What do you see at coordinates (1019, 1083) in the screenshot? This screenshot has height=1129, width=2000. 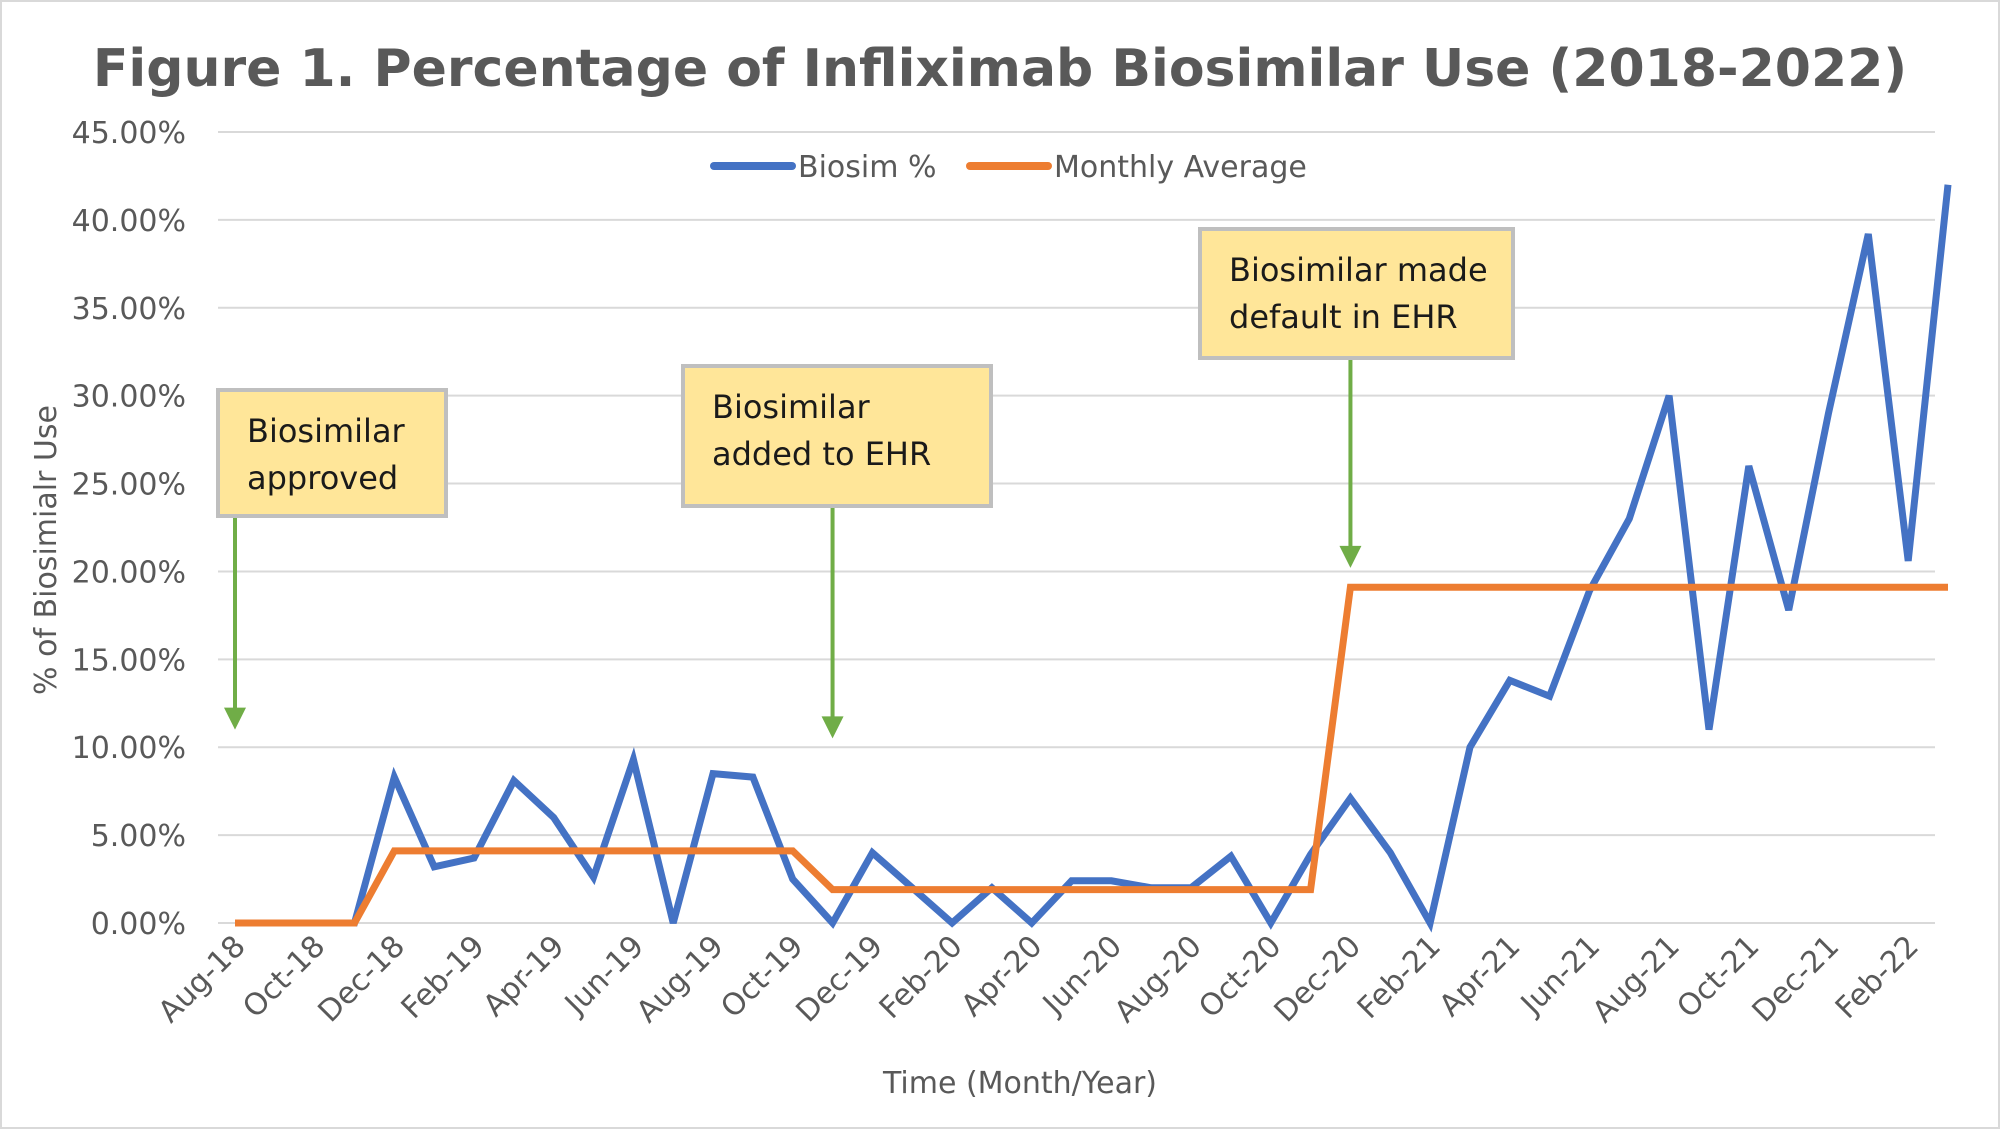 I see `x-axis-title: Time (Month/Year)` at bounding box center [1019, 1083].